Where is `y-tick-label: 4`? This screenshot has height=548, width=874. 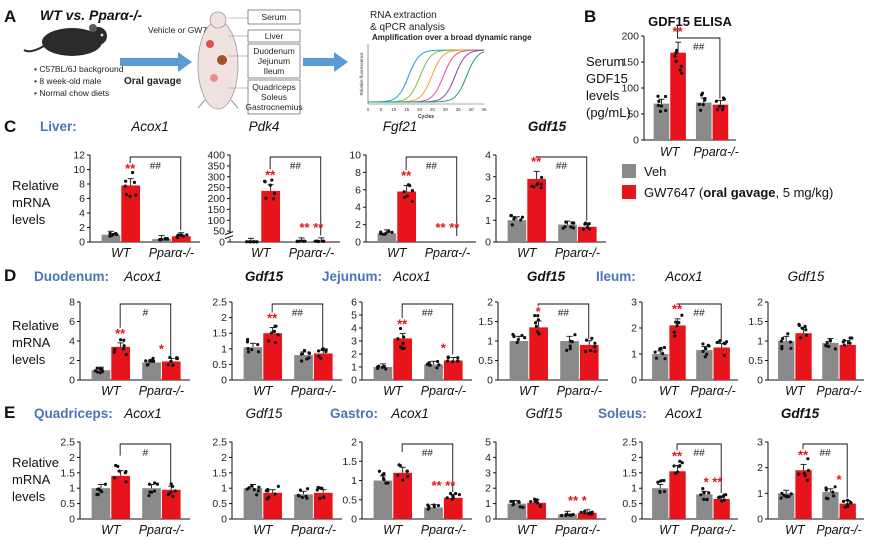
y-tick-label: 4 is located at coordinates (72, 342).